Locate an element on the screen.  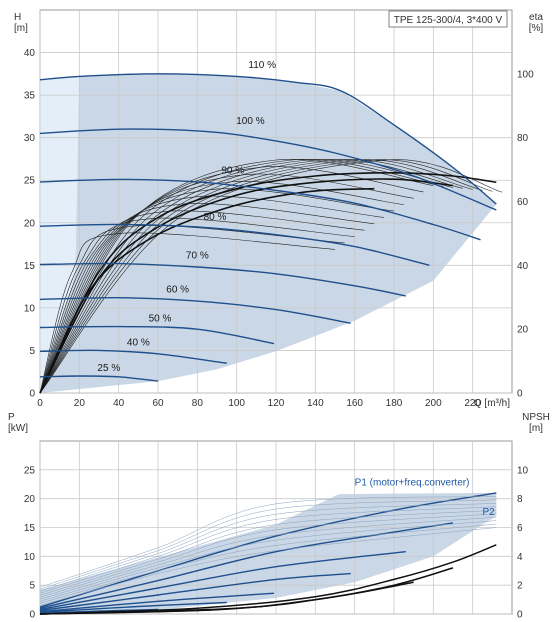
npsh-ytick: 6 is located at coordinates (520, 528).